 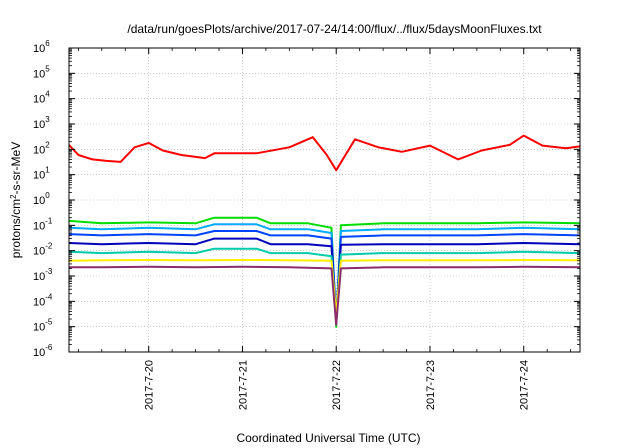 What do you see at coordinates (47, 144) in the screenshot?
I see `y-tick-exponent: 2` at bounding box center [47, 144].